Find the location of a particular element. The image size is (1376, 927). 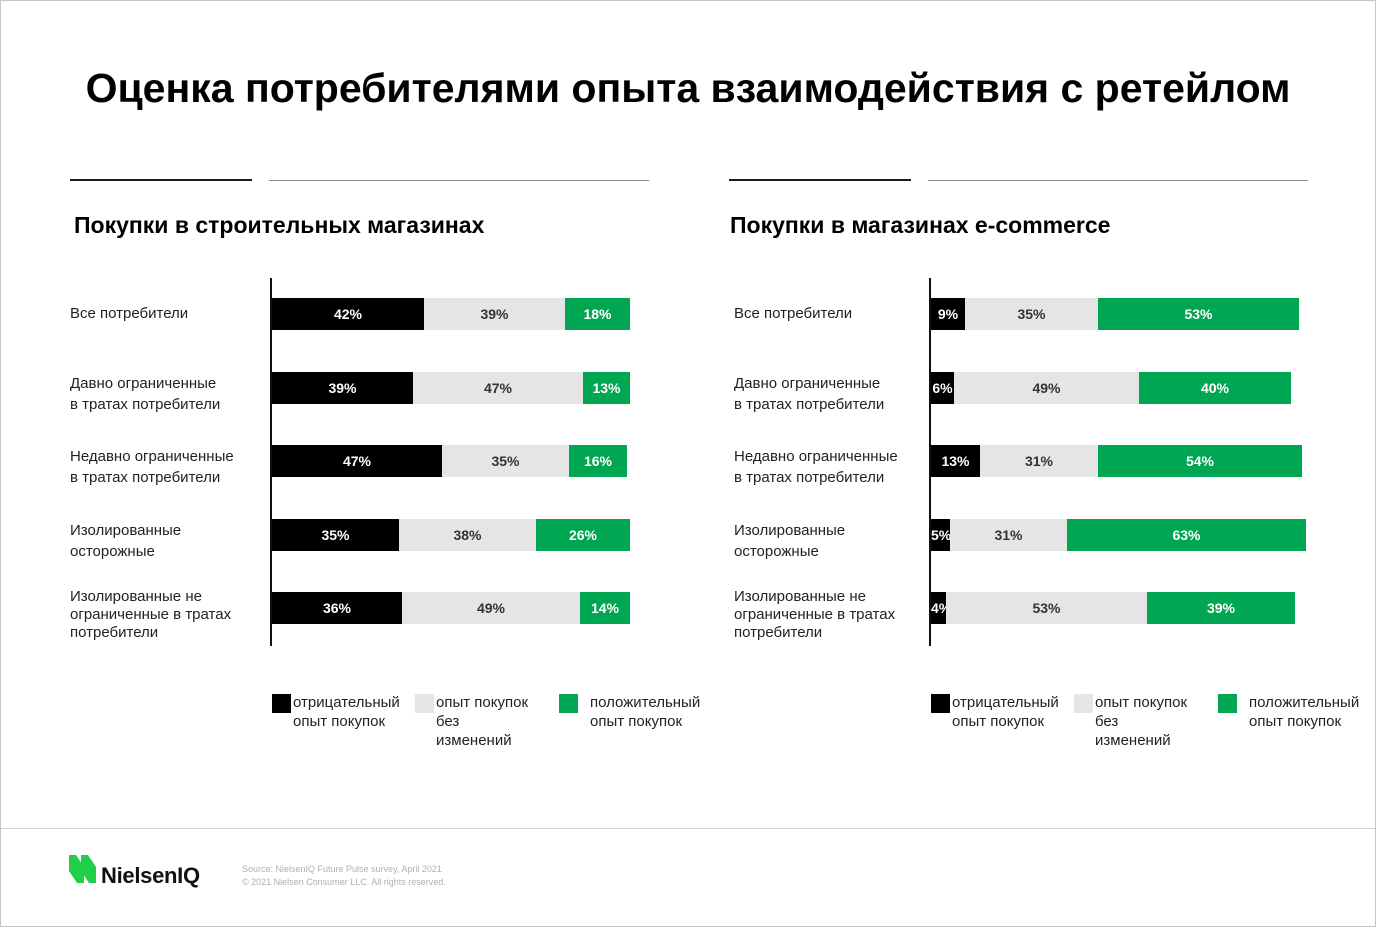

bar-value-label: 38% is located at coordinates (467, 534).